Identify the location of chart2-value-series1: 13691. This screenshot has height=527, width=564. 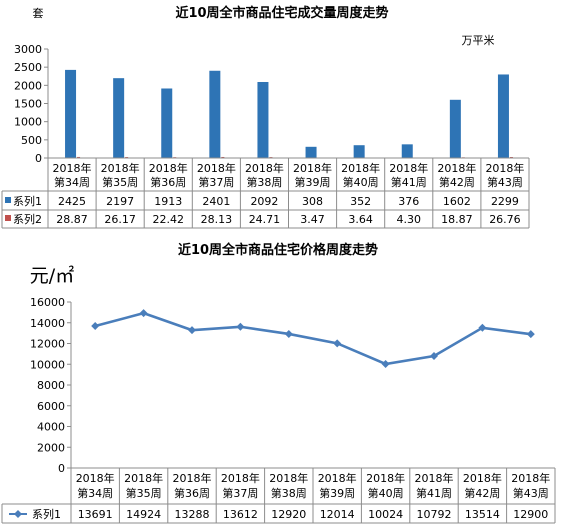
(95, 514).